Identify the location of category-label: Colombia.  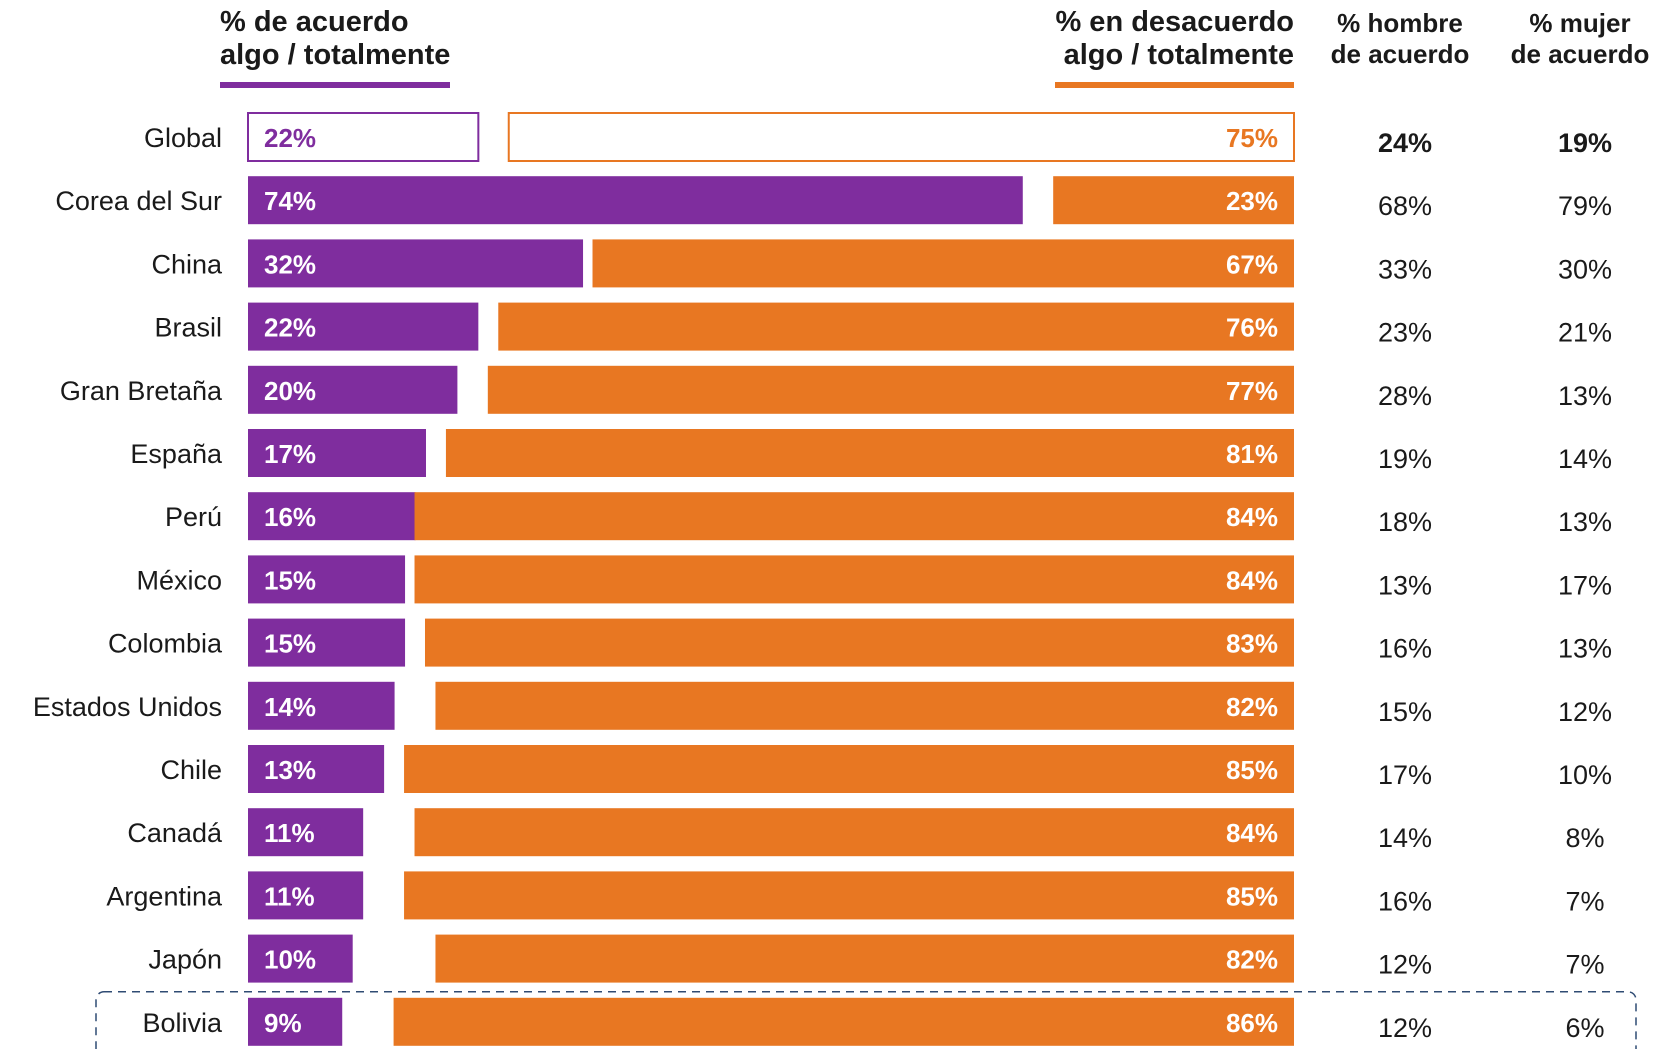
(165, 644).